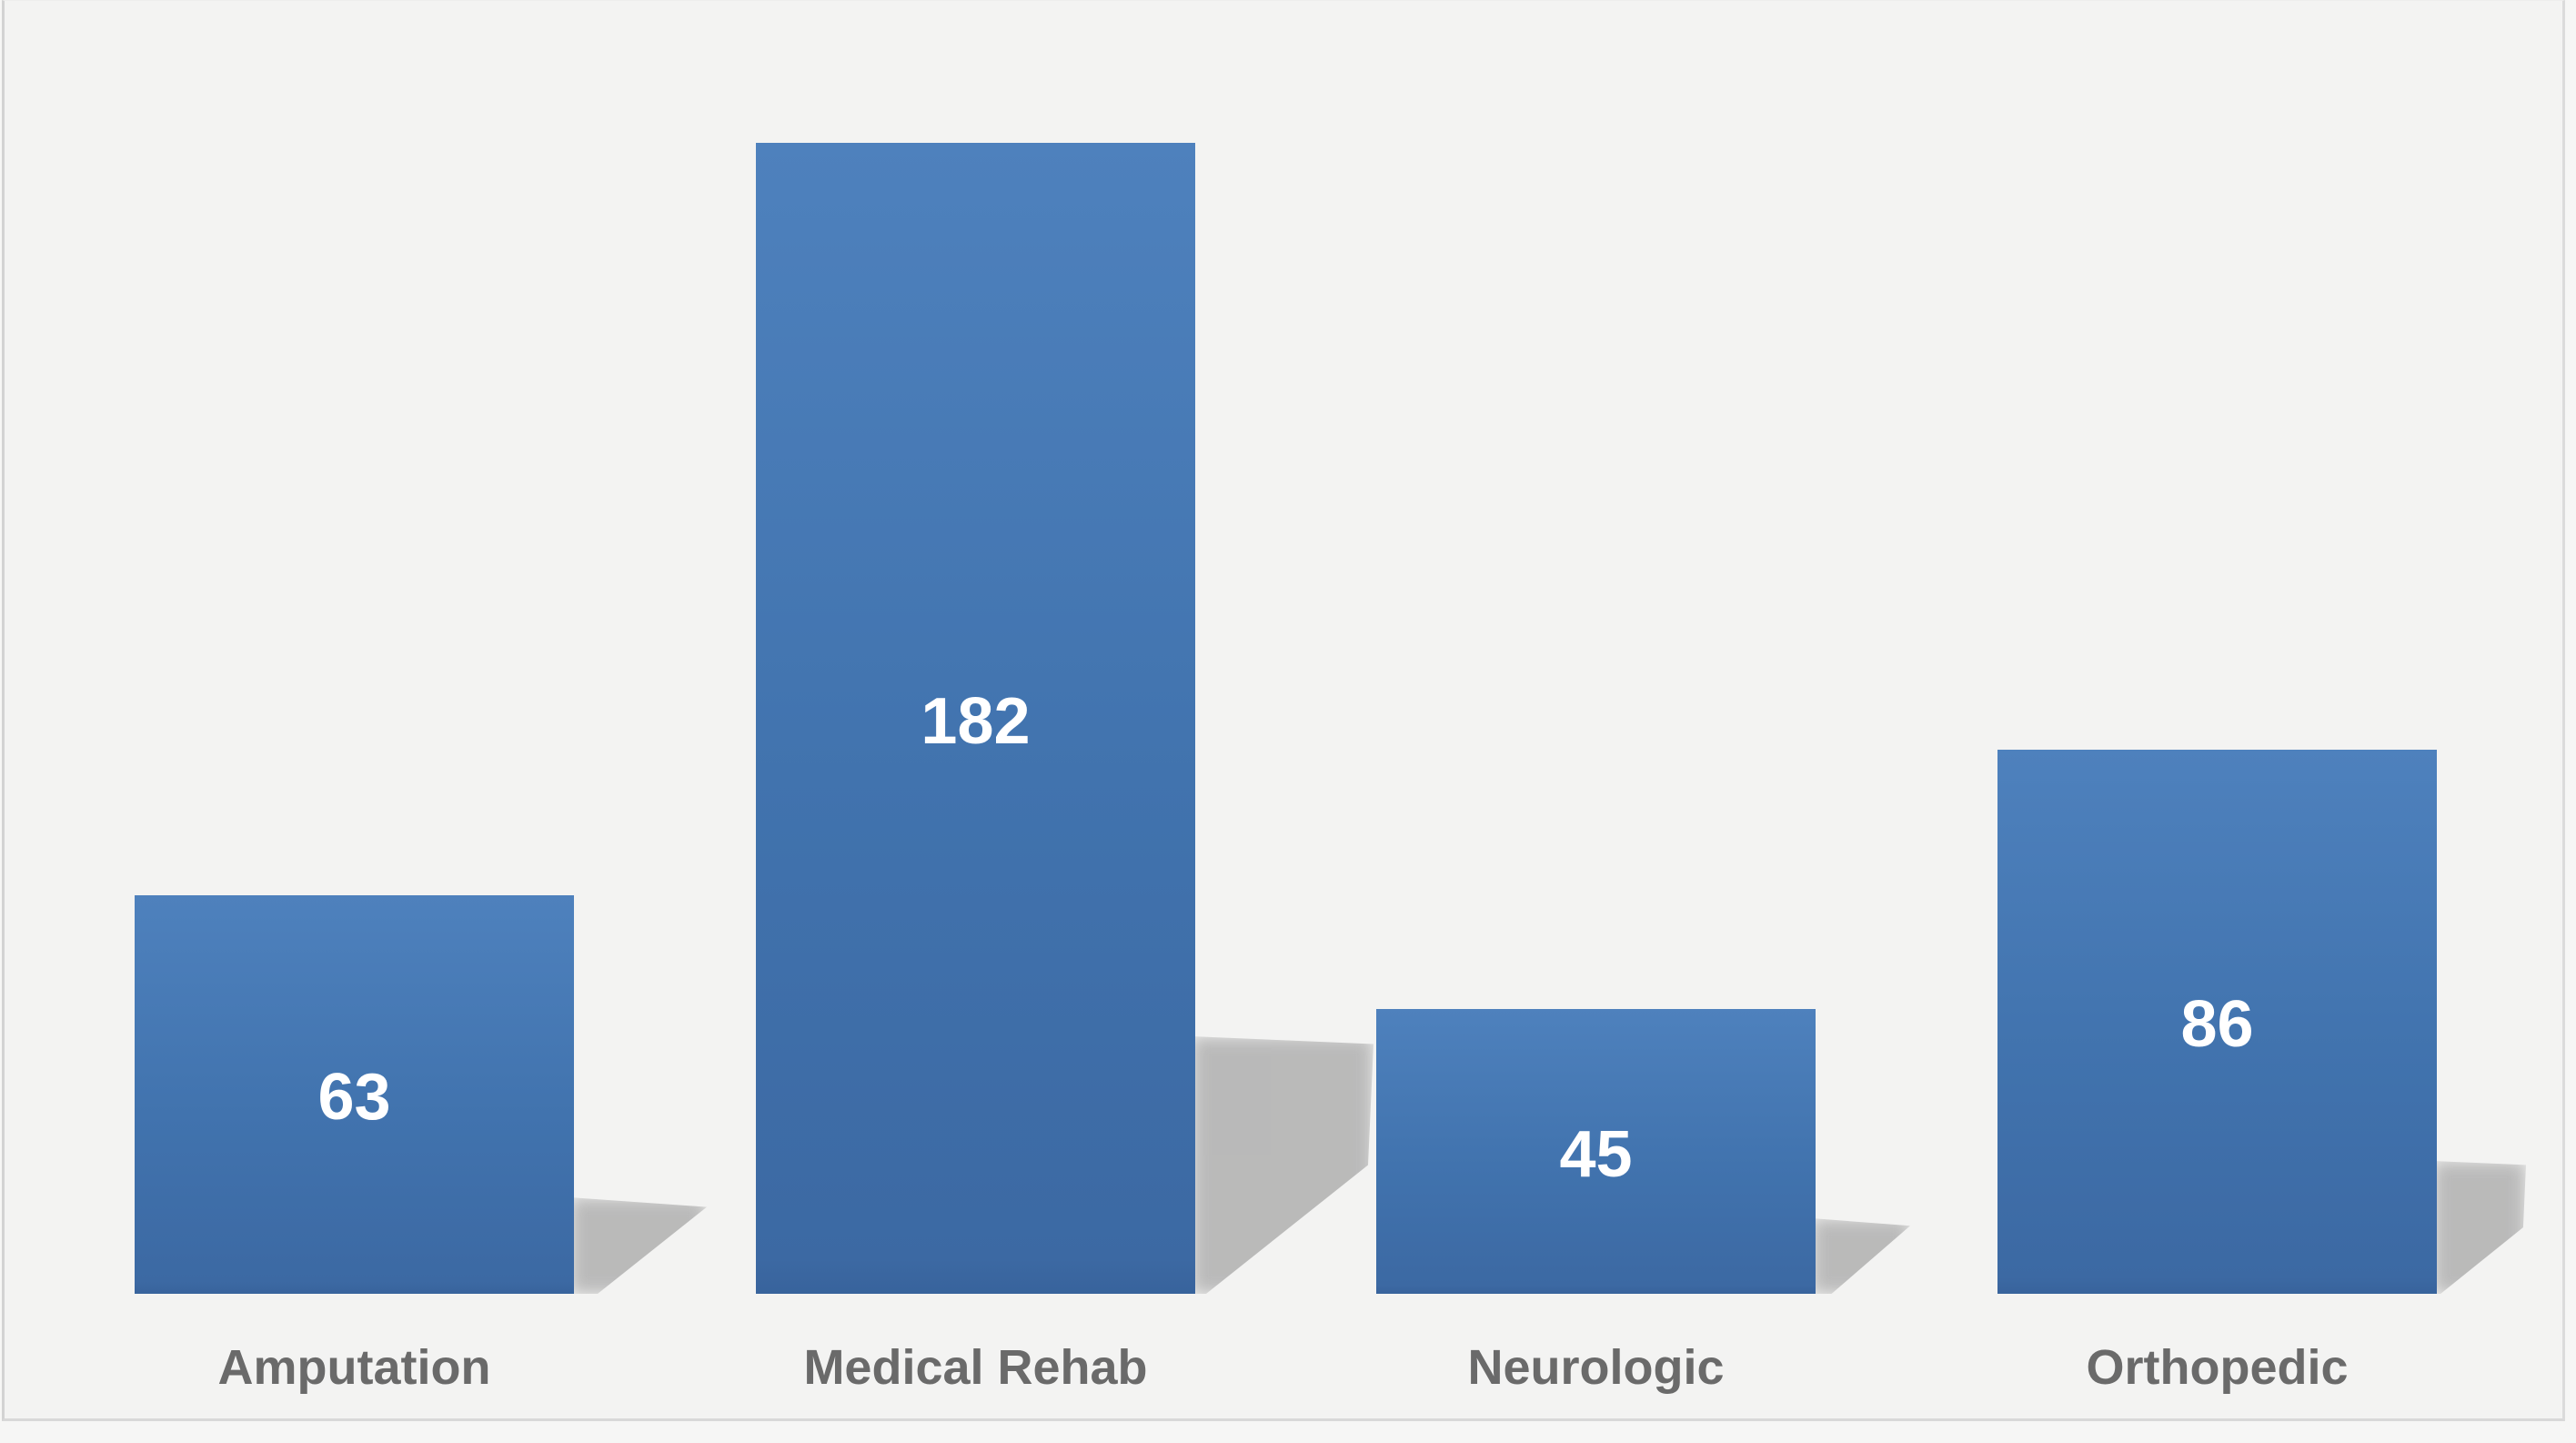 The height and width of the screenshot is (1443, 2576). What do you see at coordinates (2217, 1368) in the screenshot?
I see `category-label-orthopedic: Orthopedic` at bounding box center [2217, 1368].